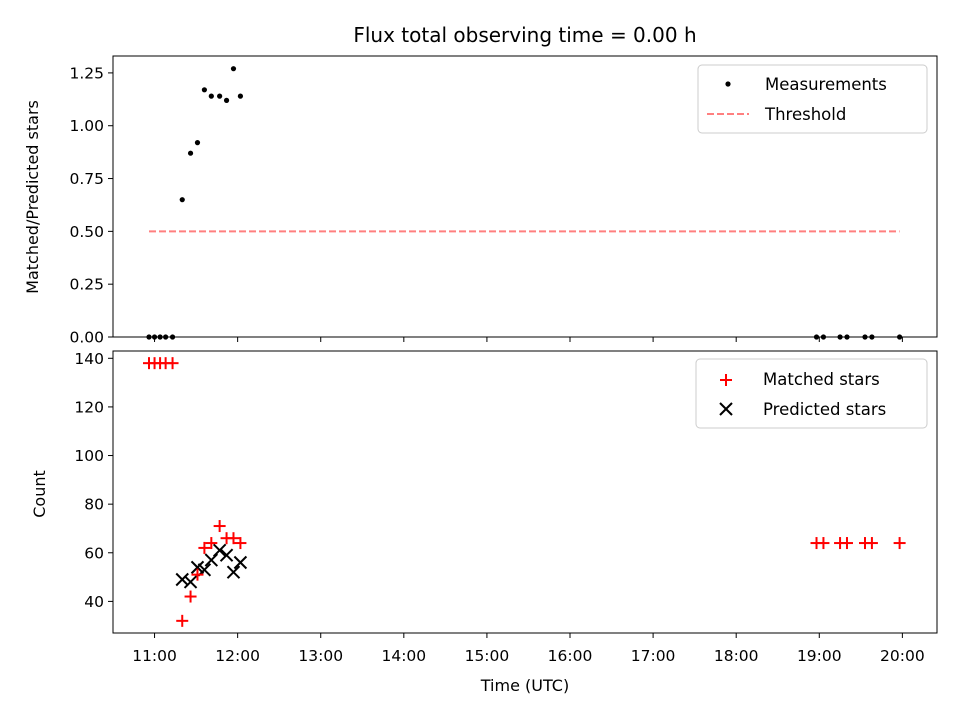 This screenshot has height=720, width=960. Describe the element at coordinates (821, 379) in the screenshot. I see `legend-matched-label: Matched stars` at that location.